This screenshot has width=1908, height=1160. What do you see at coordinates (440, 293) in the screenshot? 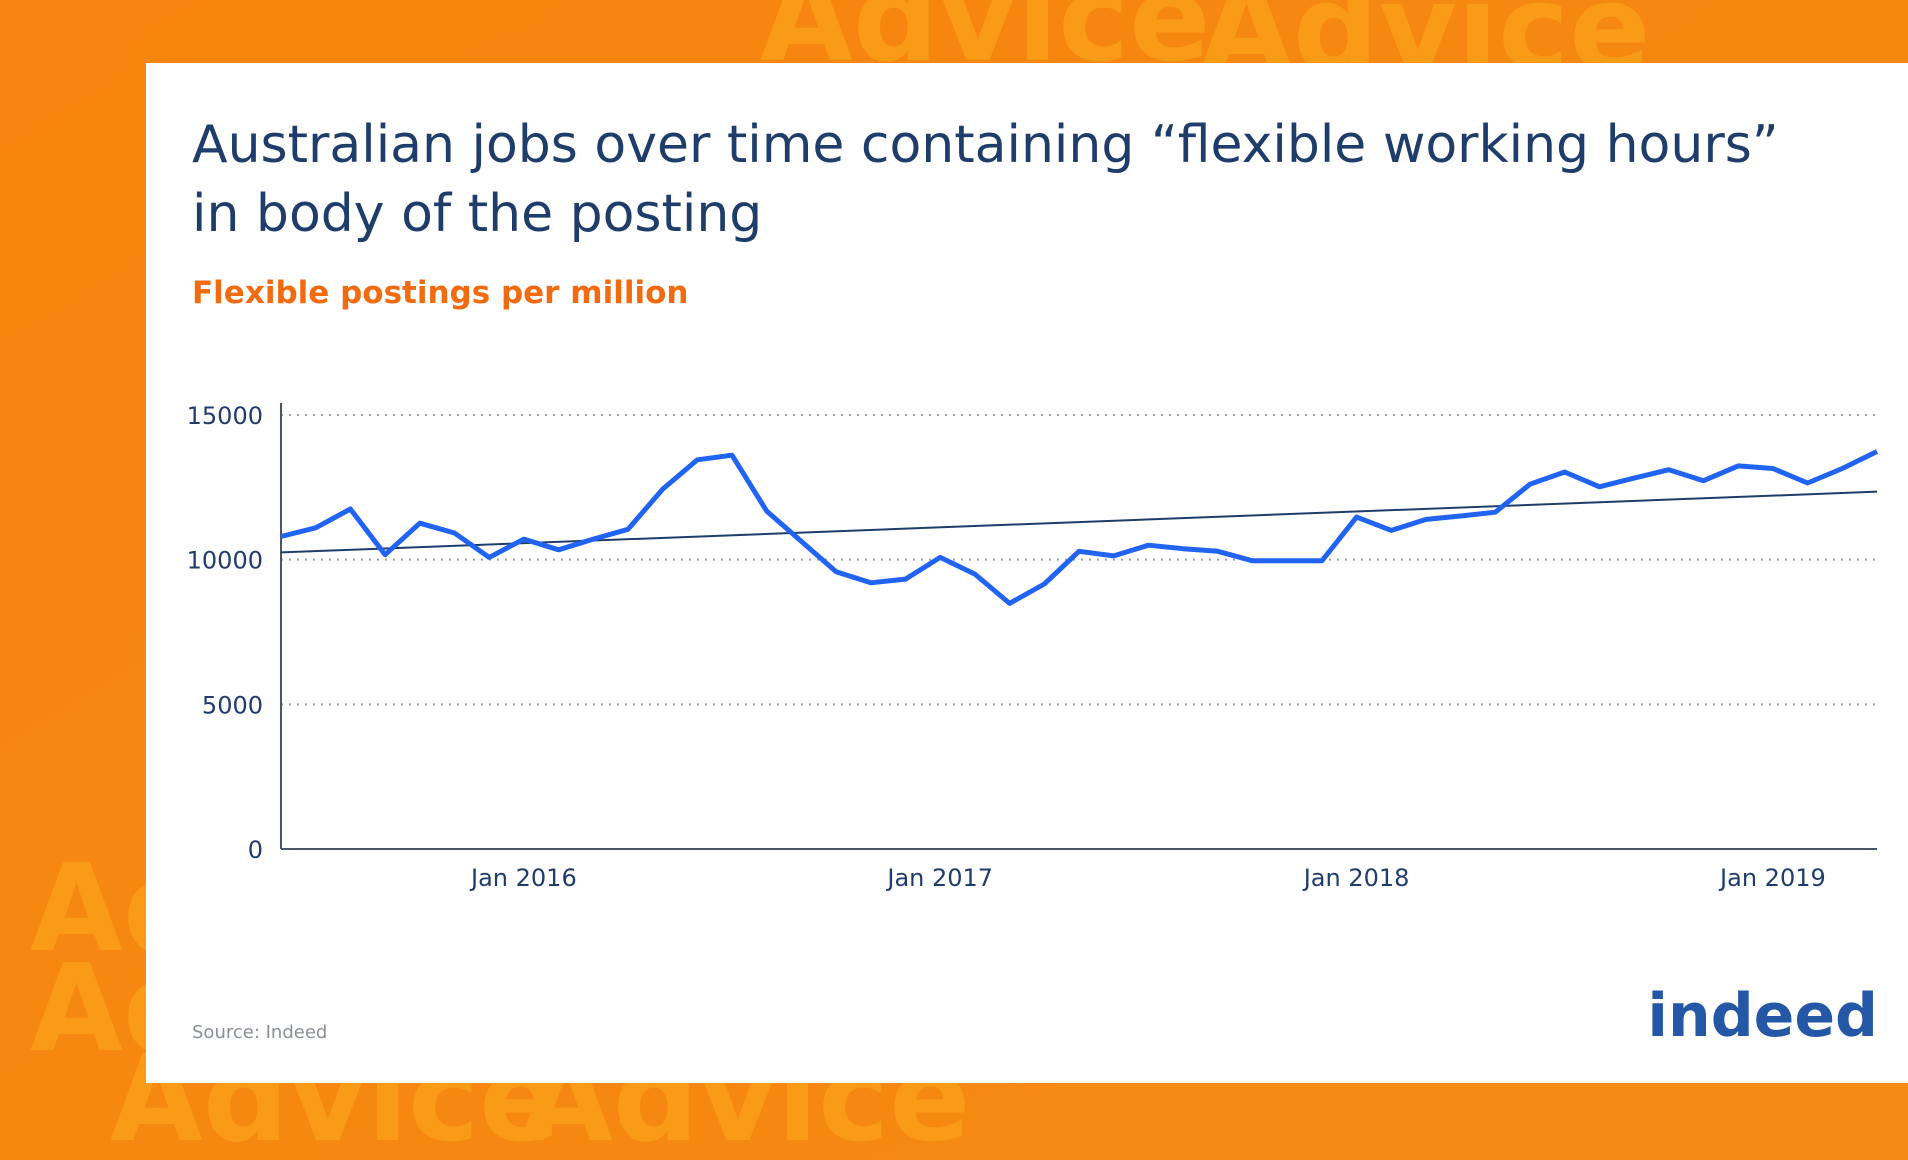
I see `chart-subtitle: Flexible postings per million` at bounding box center [440, 293].